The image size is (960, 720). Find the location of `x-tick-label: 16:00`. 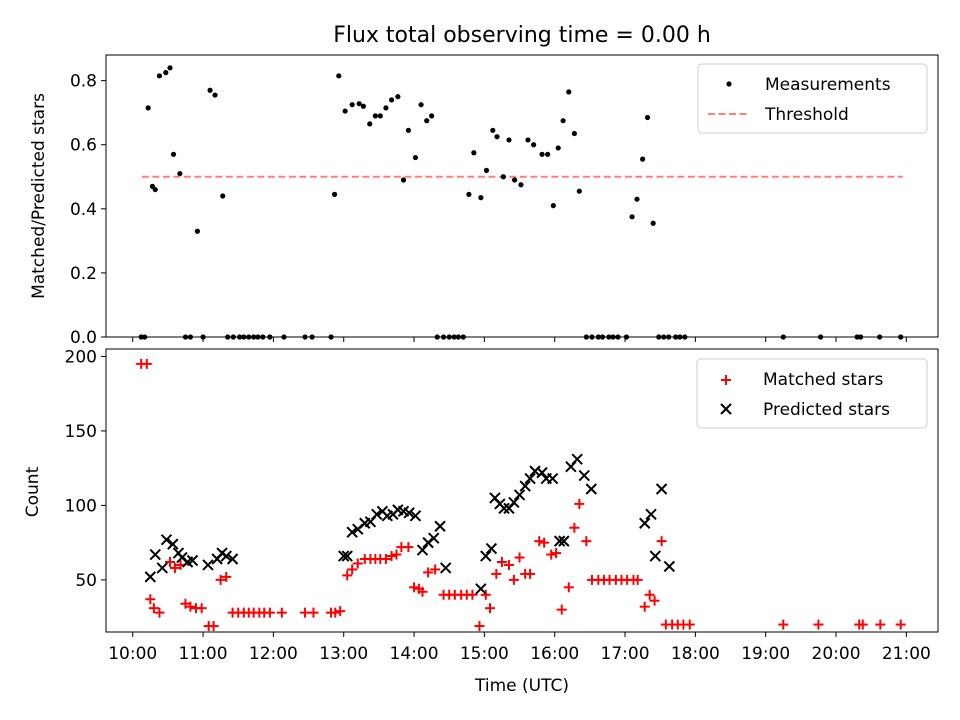

x-tick-label: 16:00 is located at coordinates (554, 654).